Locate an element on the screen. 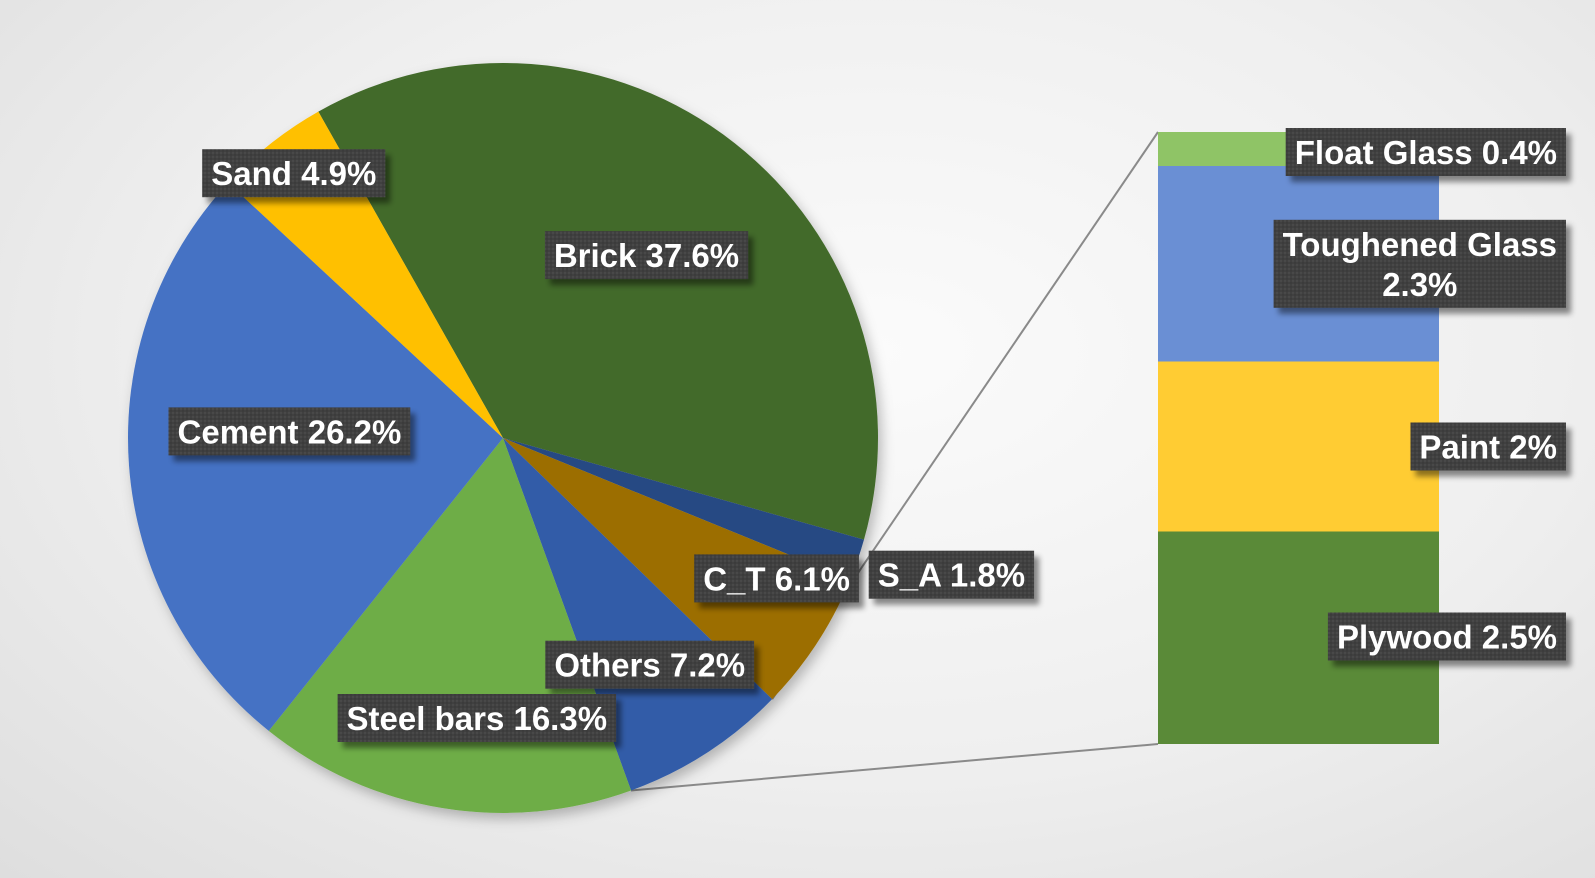 The image size is (1595, 878). data-label-sand: Sand 4.9% is located at coordinates (294, 173).